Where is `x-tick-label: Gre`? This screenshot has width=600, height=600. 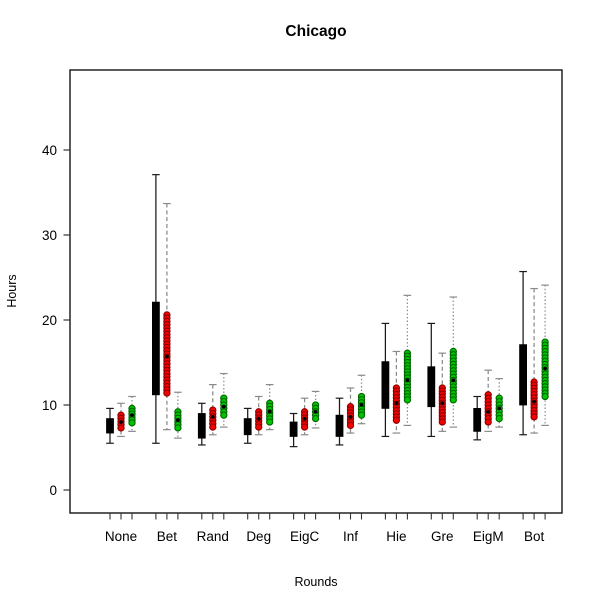 x-tick-label: Gre is located at coordinates (442, 536).